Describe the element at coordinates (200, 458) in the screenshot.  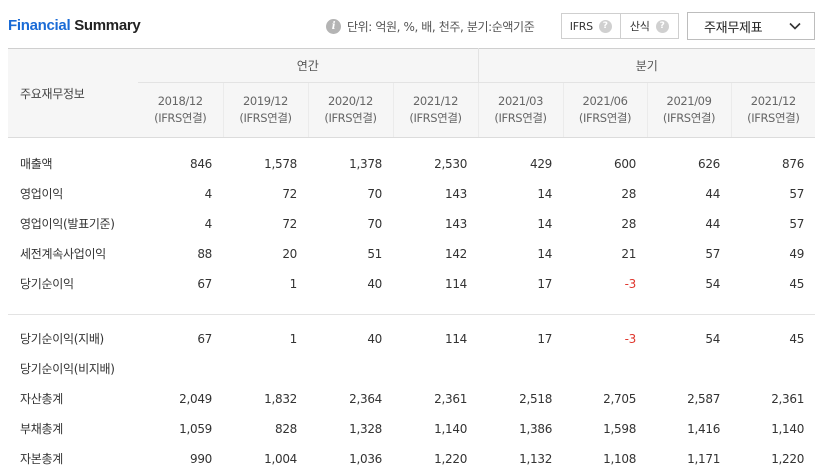
I see `value-cell: 990` at that location.